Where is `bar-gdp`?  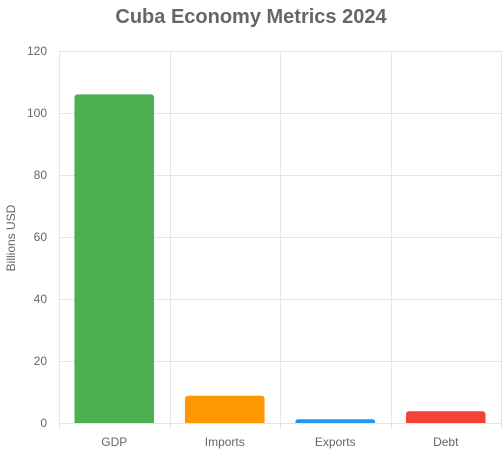 bar-gdp is located at coordinates (114, 259).